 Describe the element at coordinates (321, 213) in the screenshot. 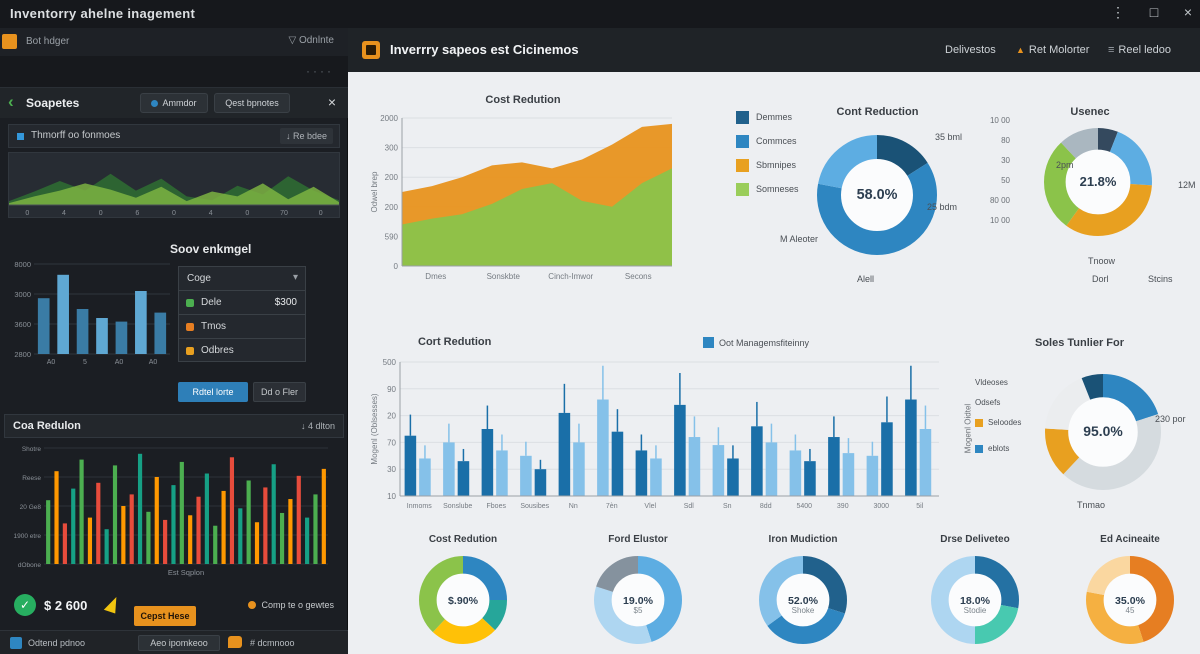

I see `svg-text: 0` at that location.